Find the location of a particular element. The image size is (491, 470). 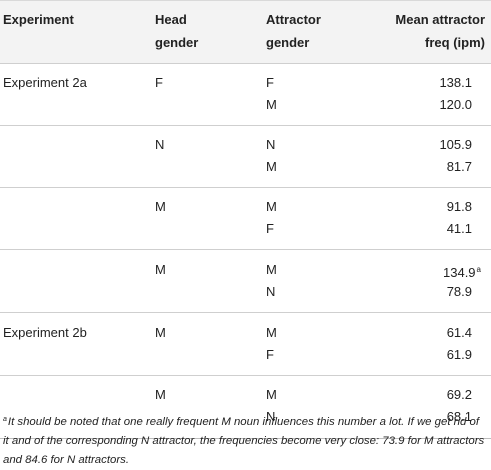

footnote-ref: a is located at coordinates (478, 269).